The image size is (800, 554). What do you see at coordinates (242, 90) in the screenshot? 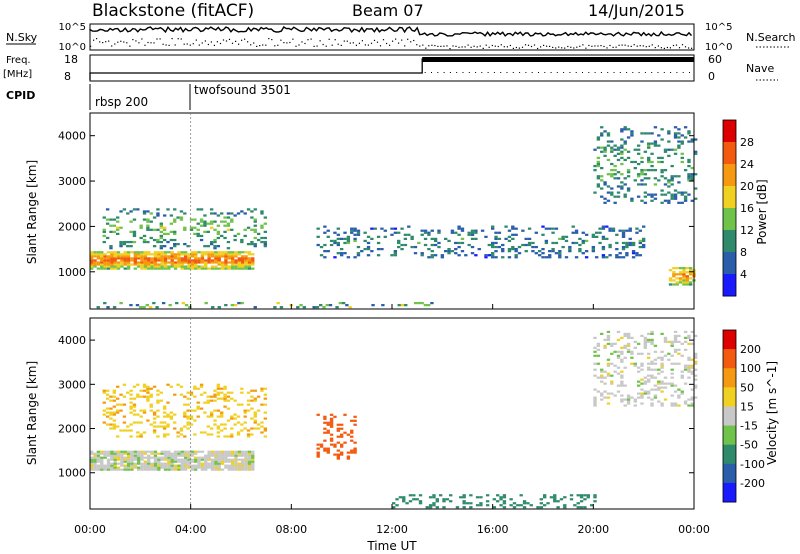
I see `cpid-segment-2: twofsound 3501` at bounding box center [242, 90].